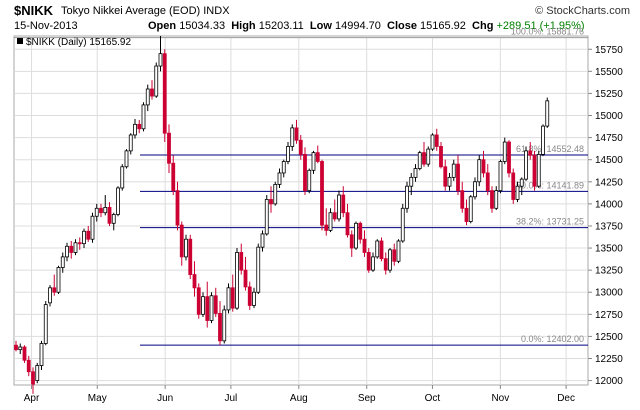 The image size is (640, 410). I want to click on description: Tokyo Nikkei Average (EOD) INDX, so click(145, 11).